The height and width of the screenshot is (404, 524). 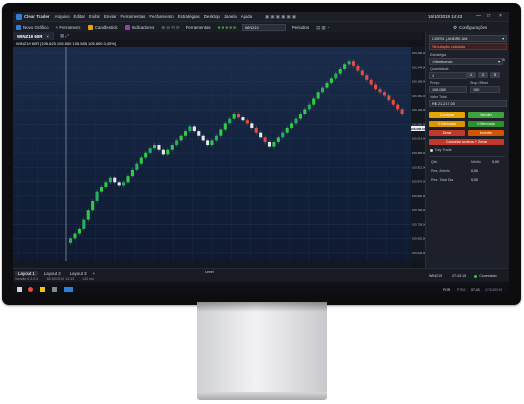 I want to click on menu-item-9: Ajuda, so click(x=246, y=16).